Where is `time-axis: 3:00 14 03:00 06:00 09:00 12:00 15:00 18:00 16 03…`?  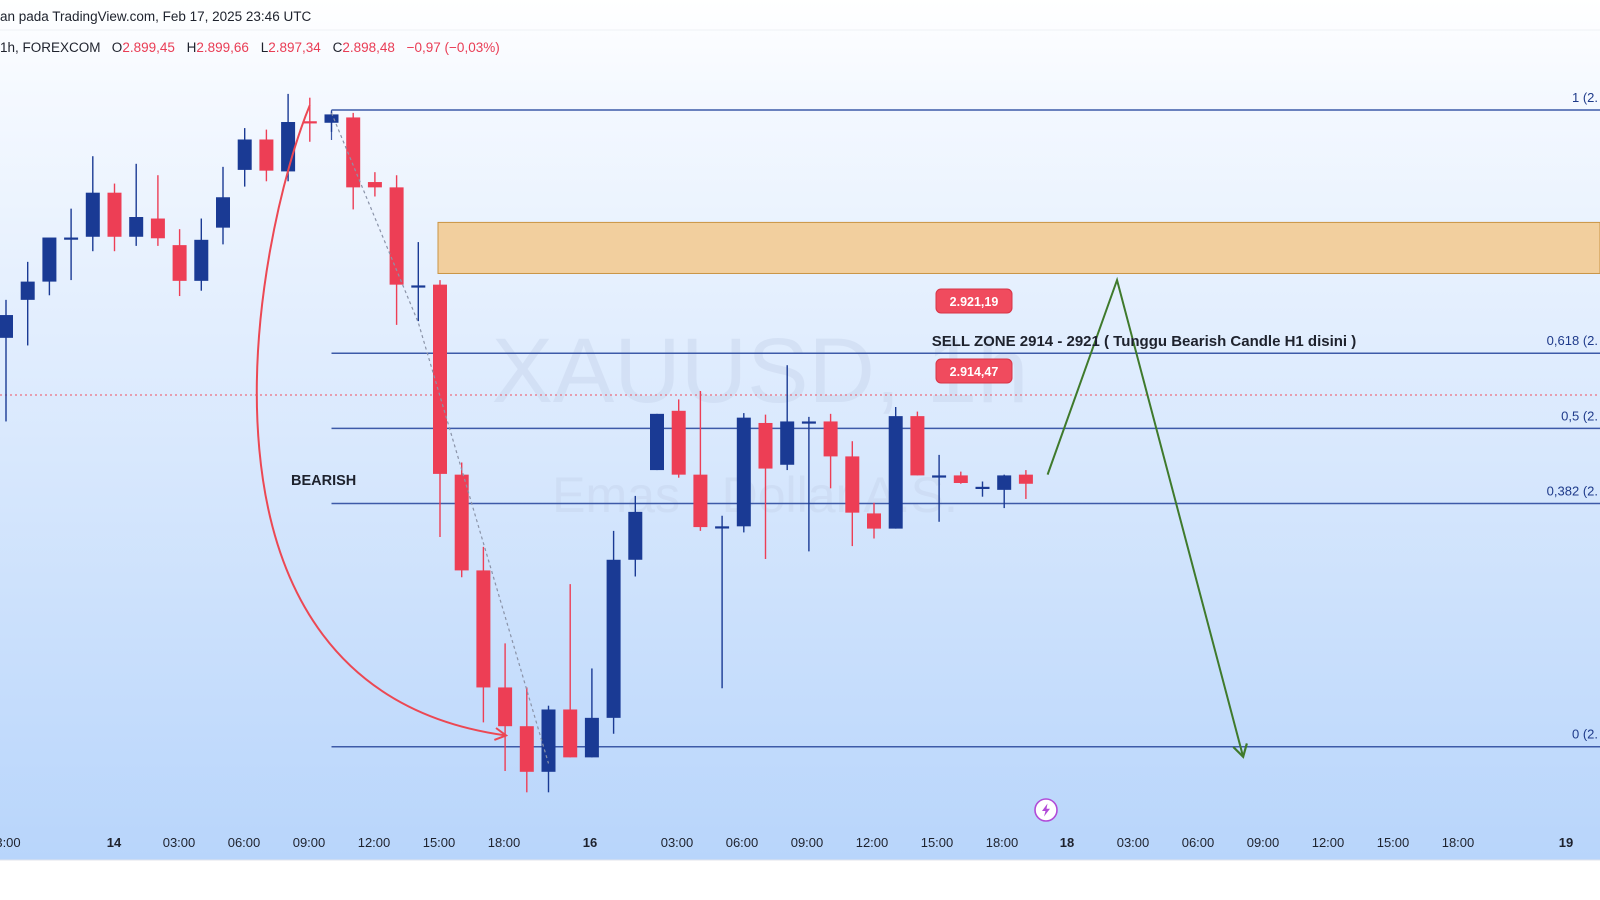
time-axis: 3:00 14 03:00 06:00 09:00 12:00 15:00 18:00 16 03… is located at coordinates (800, 848).